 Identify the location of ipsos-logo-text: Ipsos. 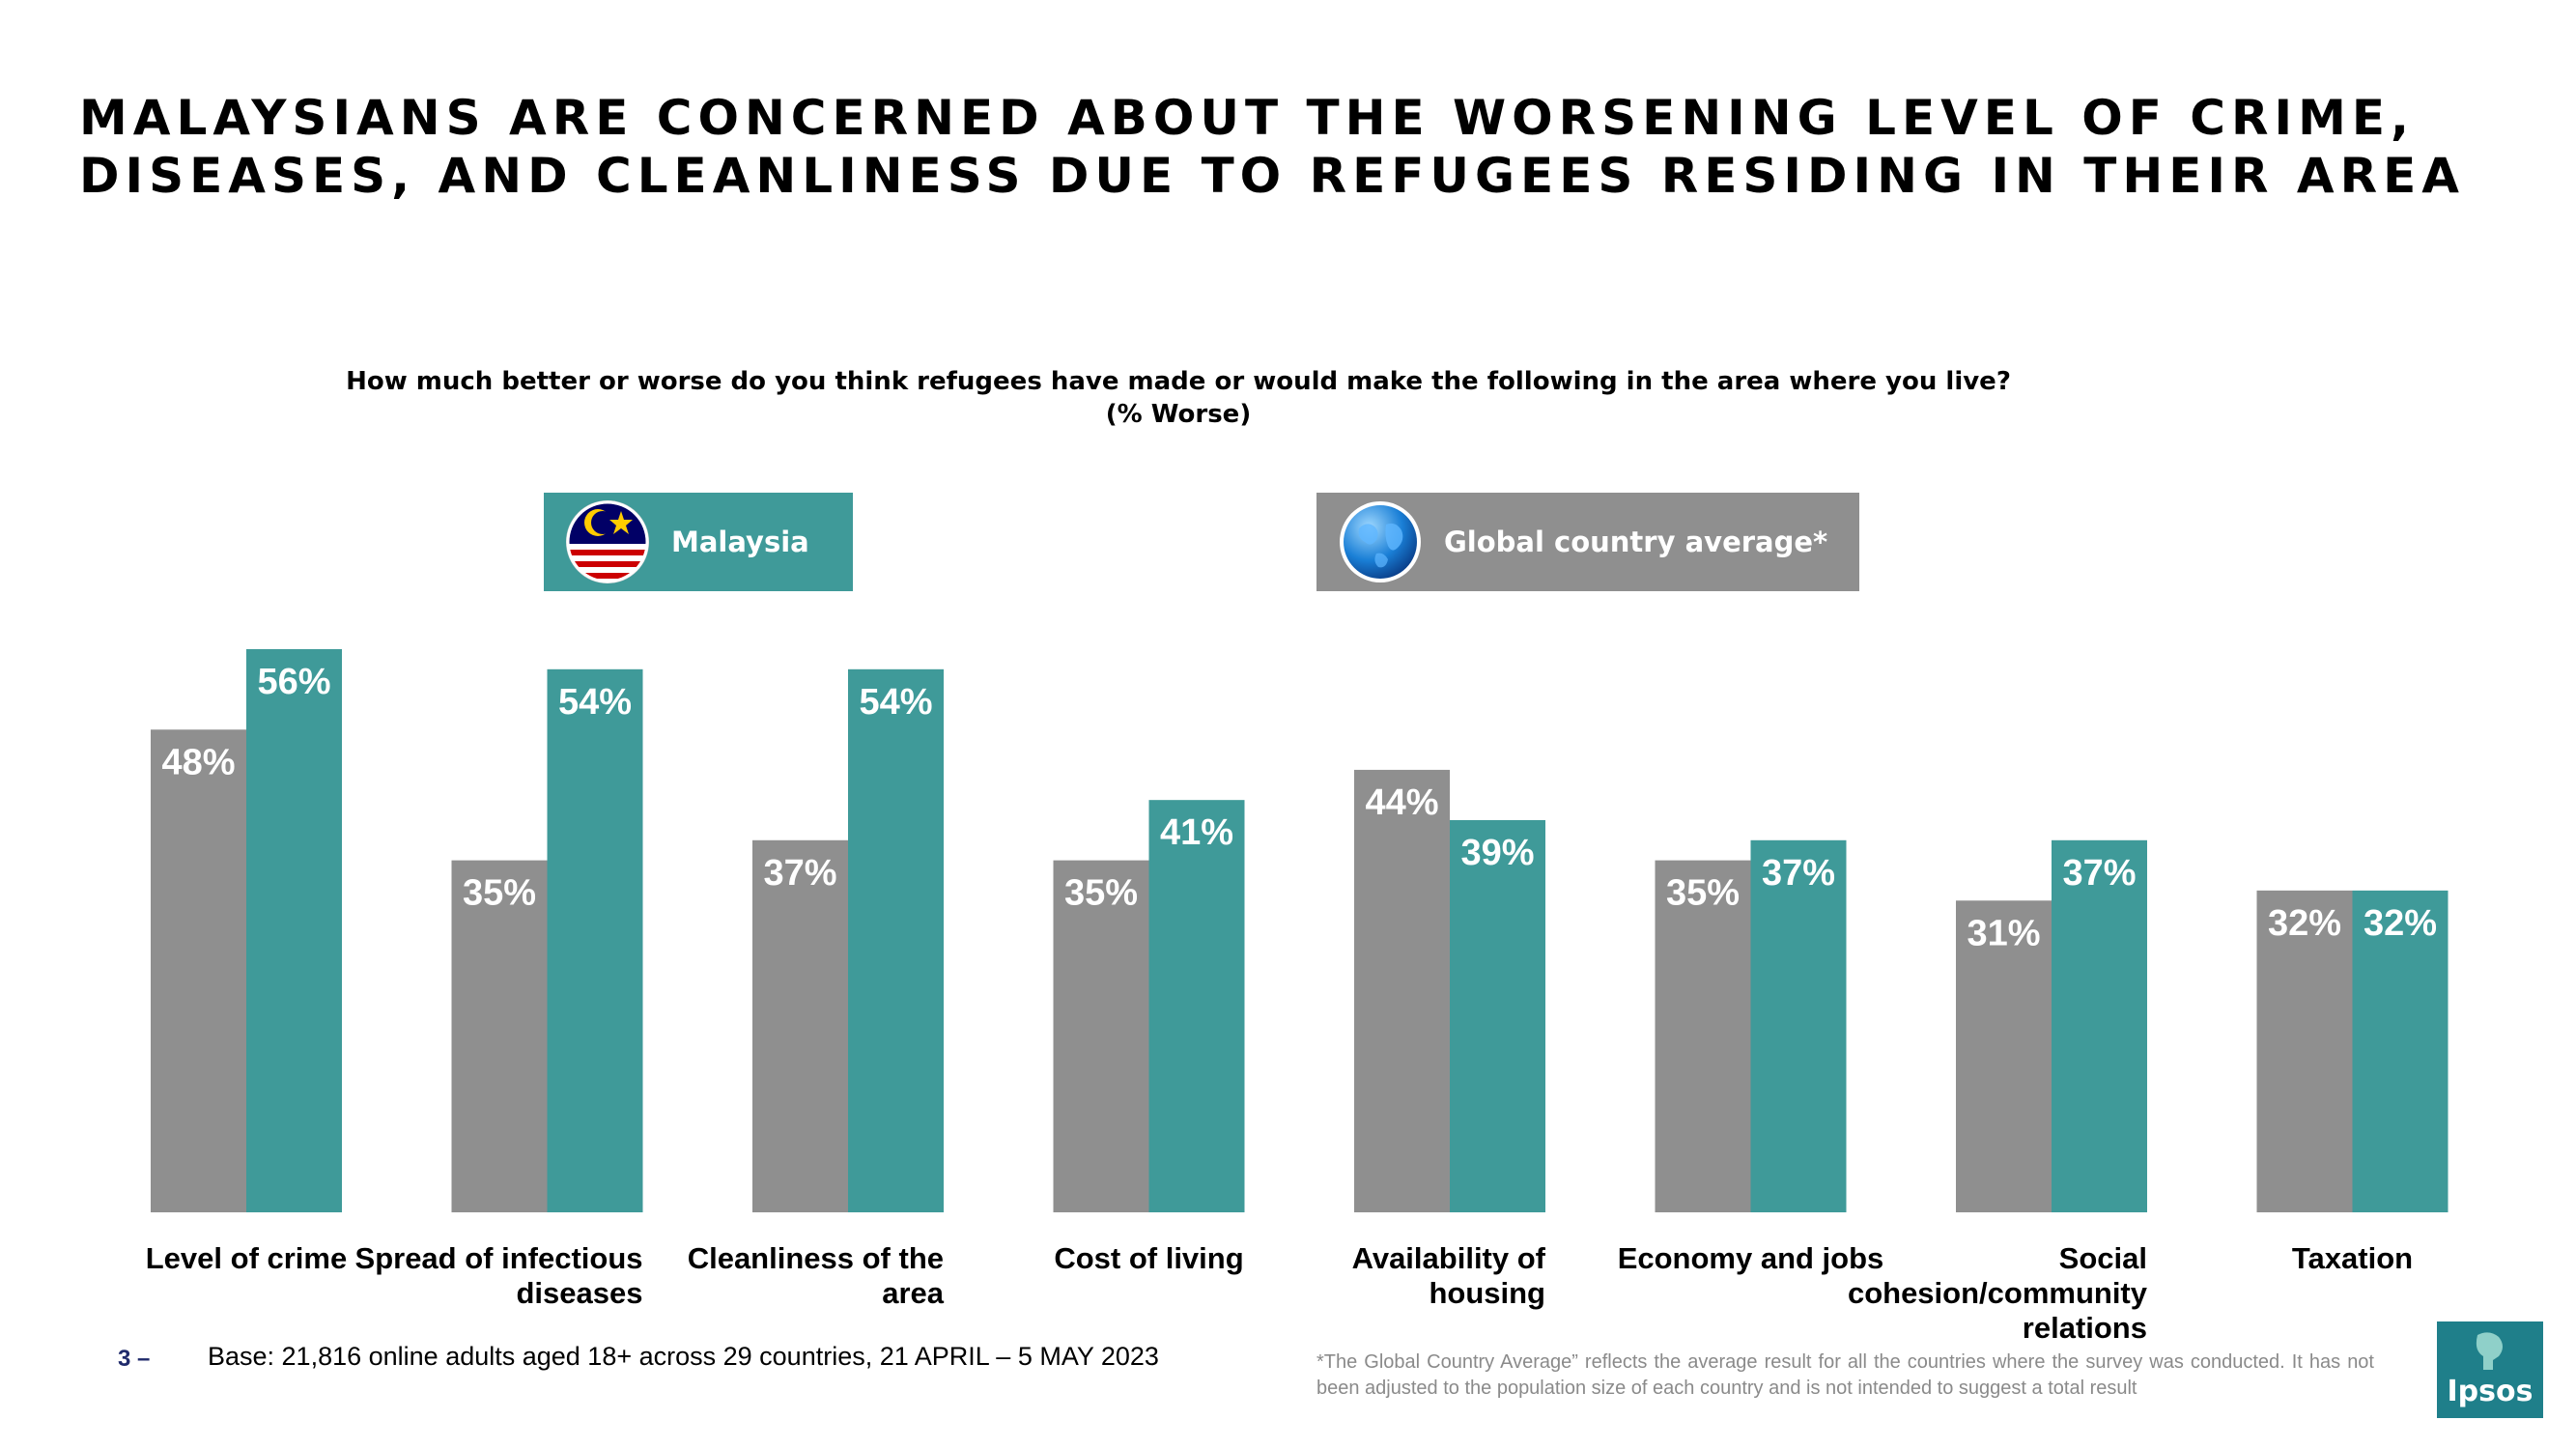
(2490, 1391).